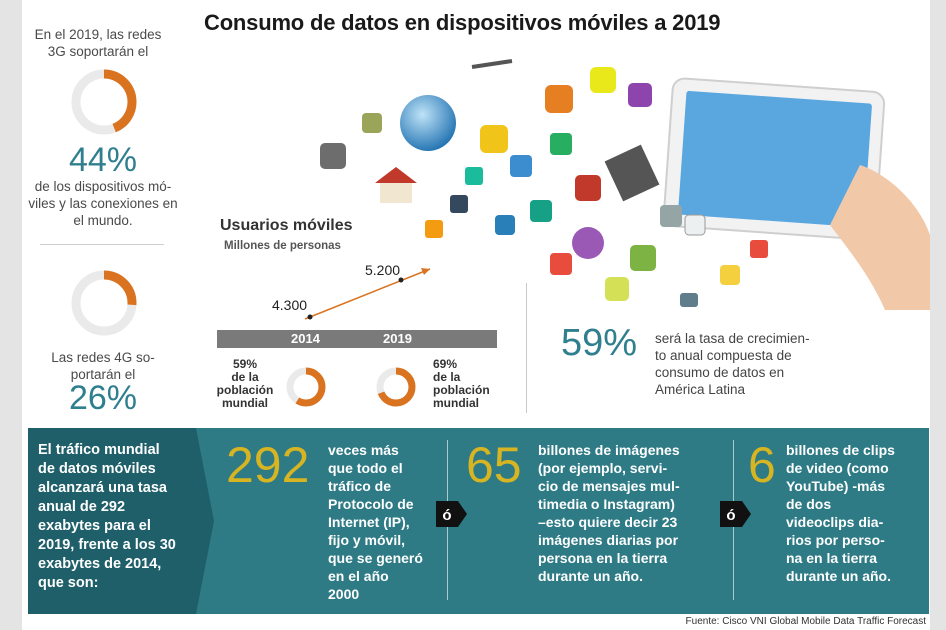 The image size is (946, 630). I want to click on or-badge-1: ó, so click(451, 514).